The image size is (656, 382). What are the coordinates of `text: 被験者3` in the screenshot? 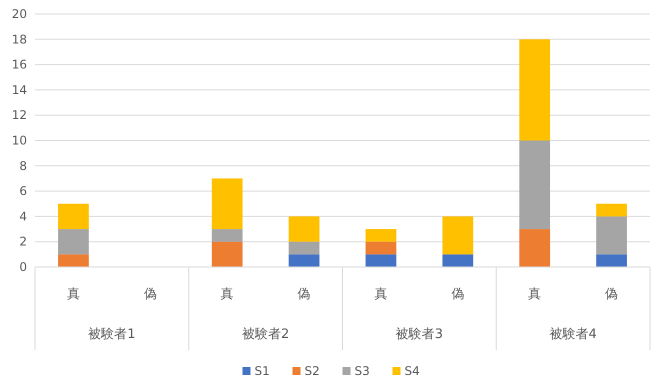 It's located at (420, 334).